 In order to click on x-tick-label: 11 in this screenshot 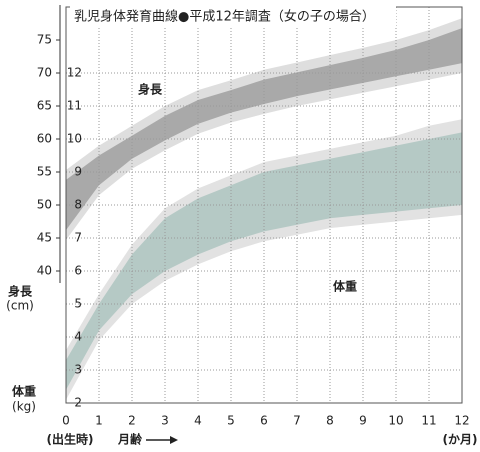, I will do `click(428, 421)`.